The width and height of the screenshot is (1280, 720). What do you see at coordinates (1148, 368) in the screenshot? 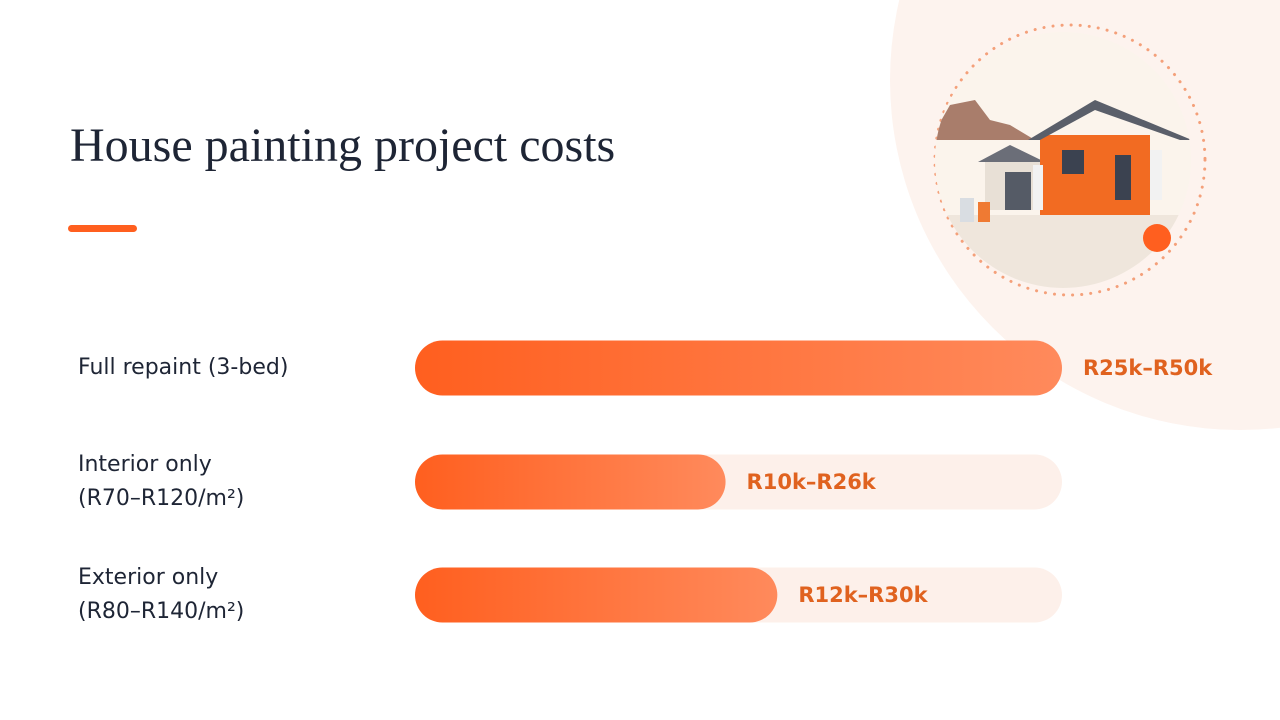
I see `value-label: R25k–R50k` at bounding box center [1148, 368].